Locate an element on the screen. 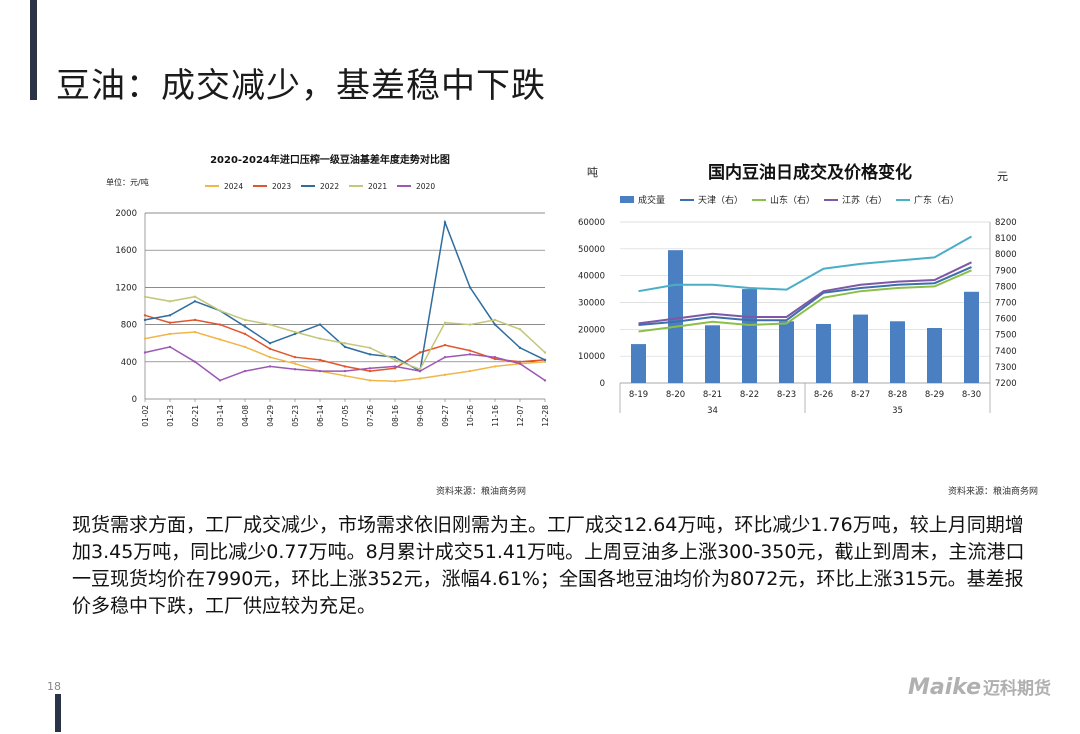 The height and width of the screenshot is (734, 1080). legend-swatch is located at coordinates (627, 199).